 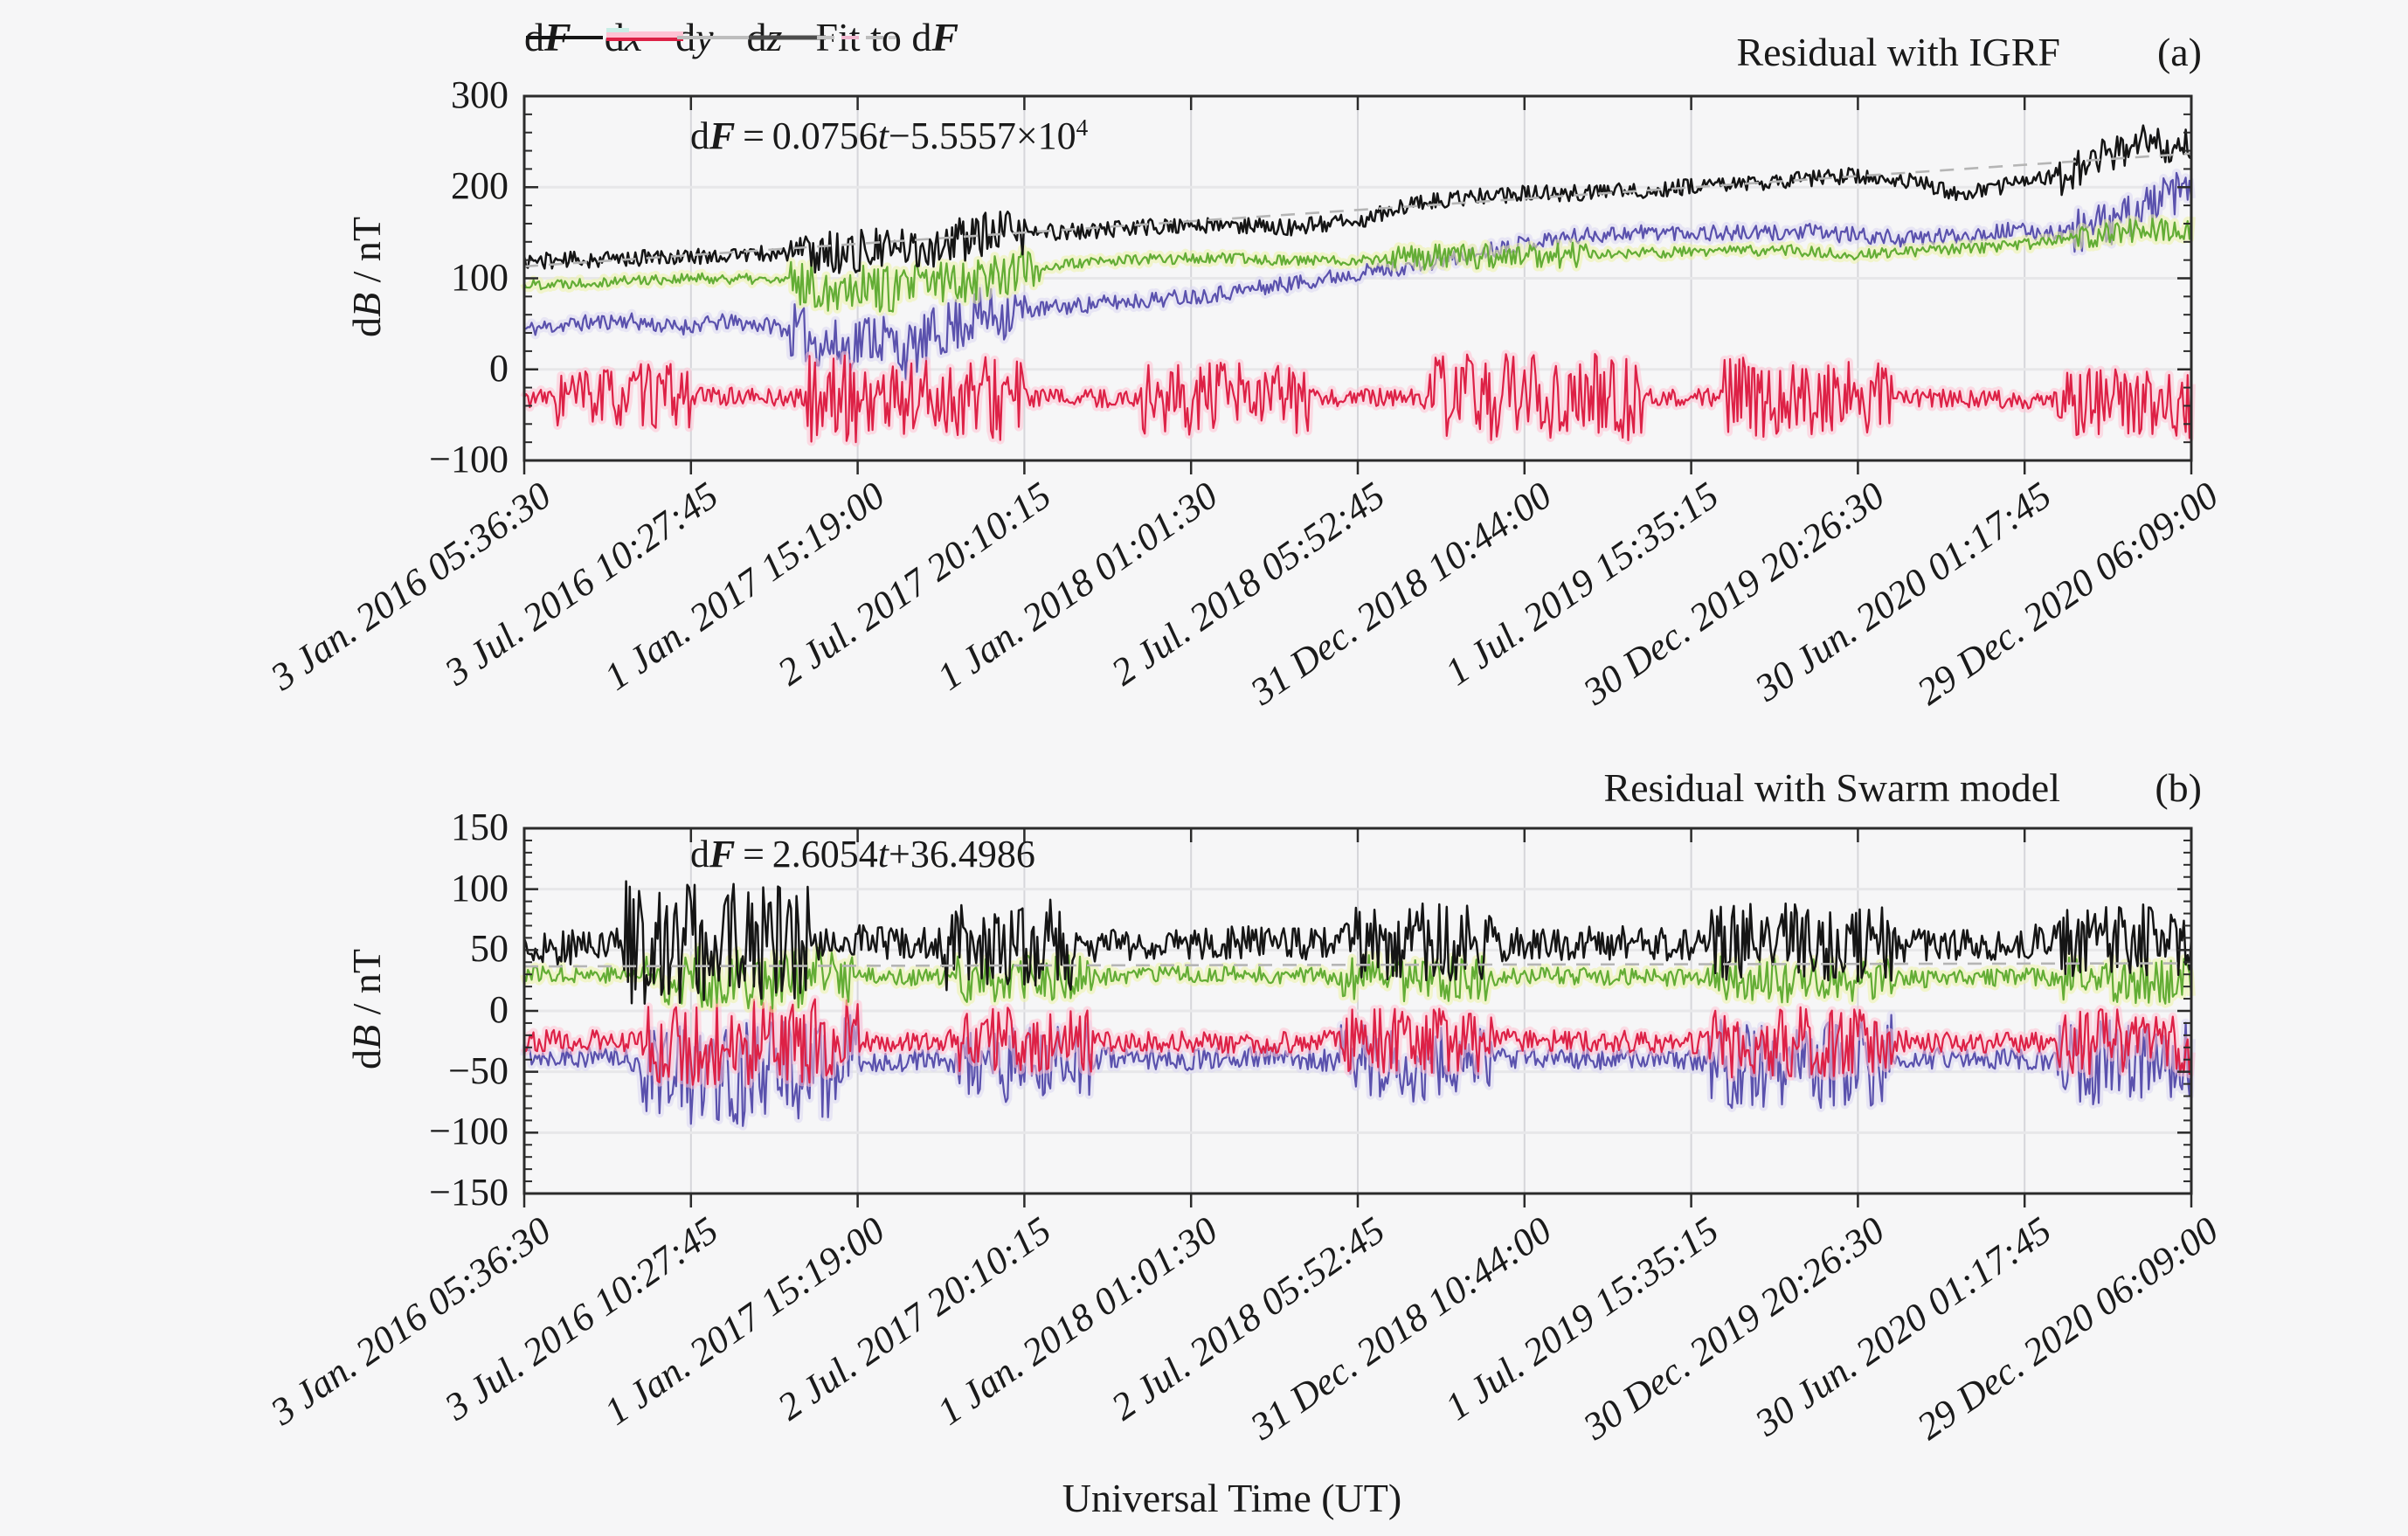 What do you see at coordinates (1832, 787) in the screenshot?
I see `panel-title: Residual with Swarm model` at bounding box center [1832, 787].